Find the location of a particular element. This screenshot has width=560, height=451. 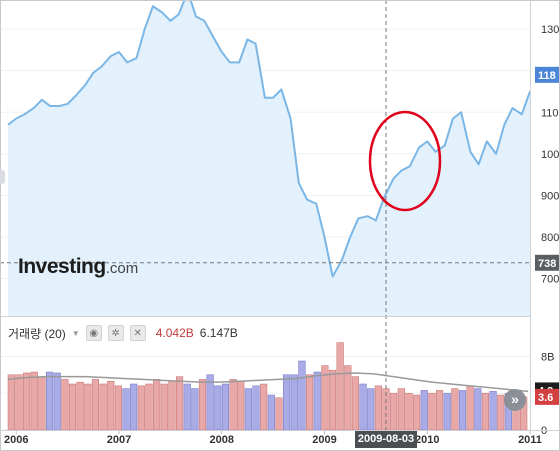

volume-moving-average is located at coordinates (268, 382).